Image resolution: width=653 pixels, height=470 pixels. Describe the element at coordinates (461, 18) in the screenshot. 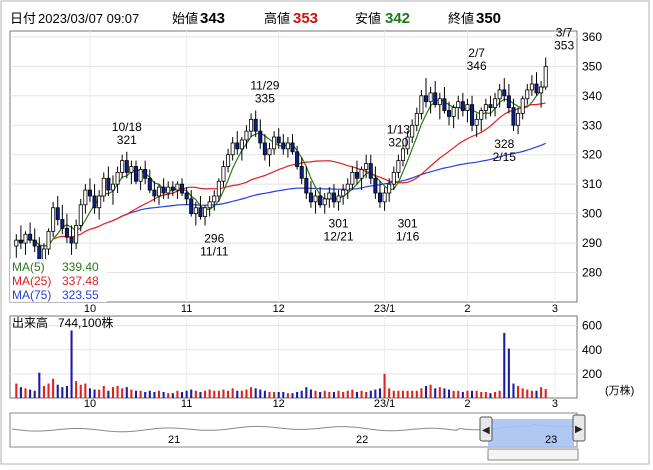

I see `close-label: 終値` at that location.